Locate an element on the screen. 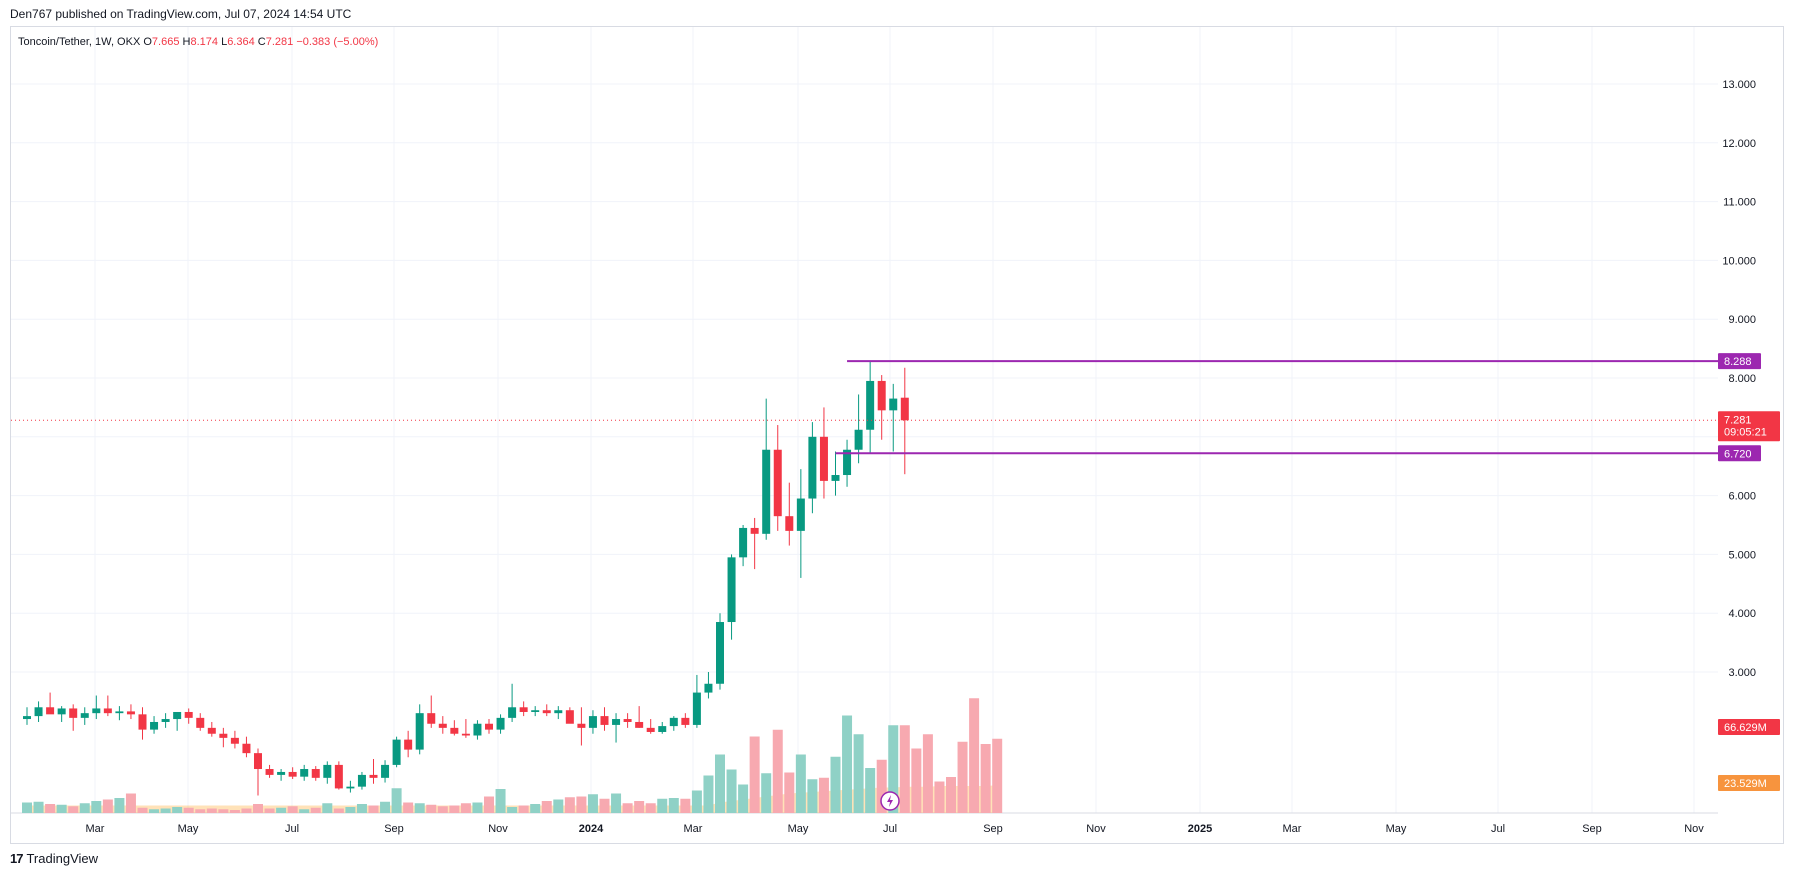  legend-open: 7.665 is located at coordinates (165, 42).